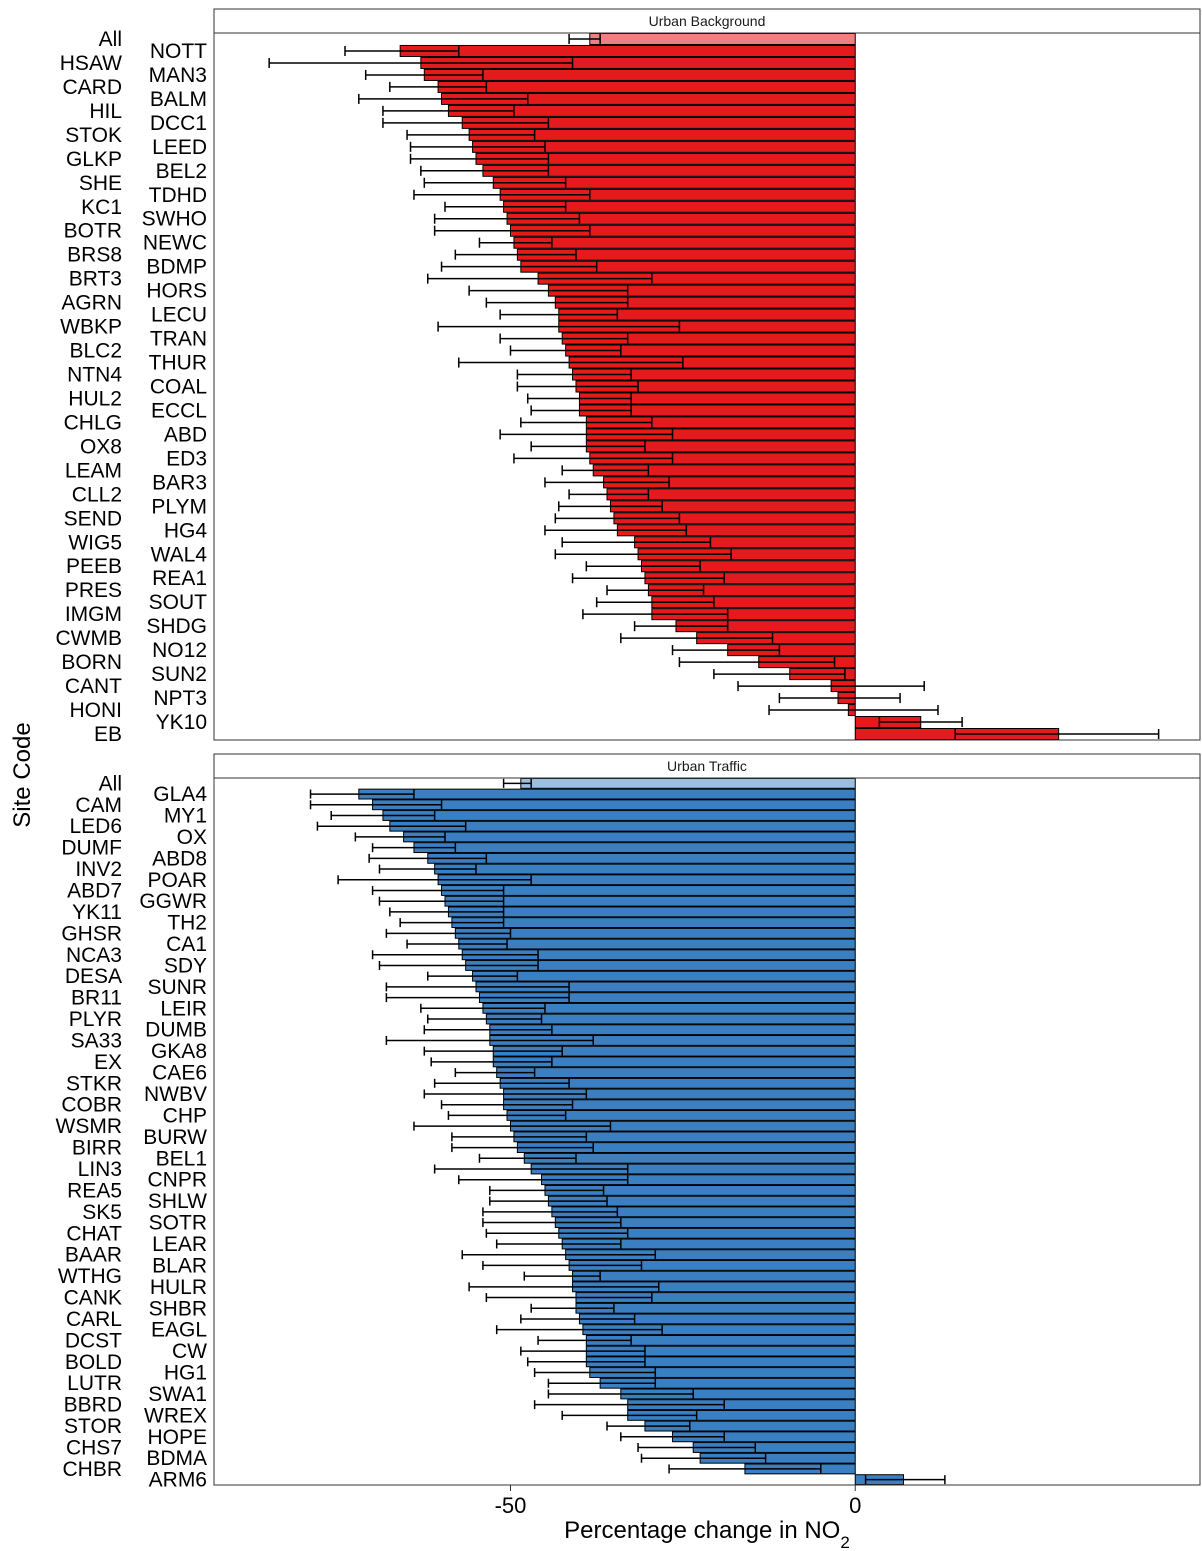 The image size is (1202, 1551). I want to click on bar-wthg, so click(714, 1276).